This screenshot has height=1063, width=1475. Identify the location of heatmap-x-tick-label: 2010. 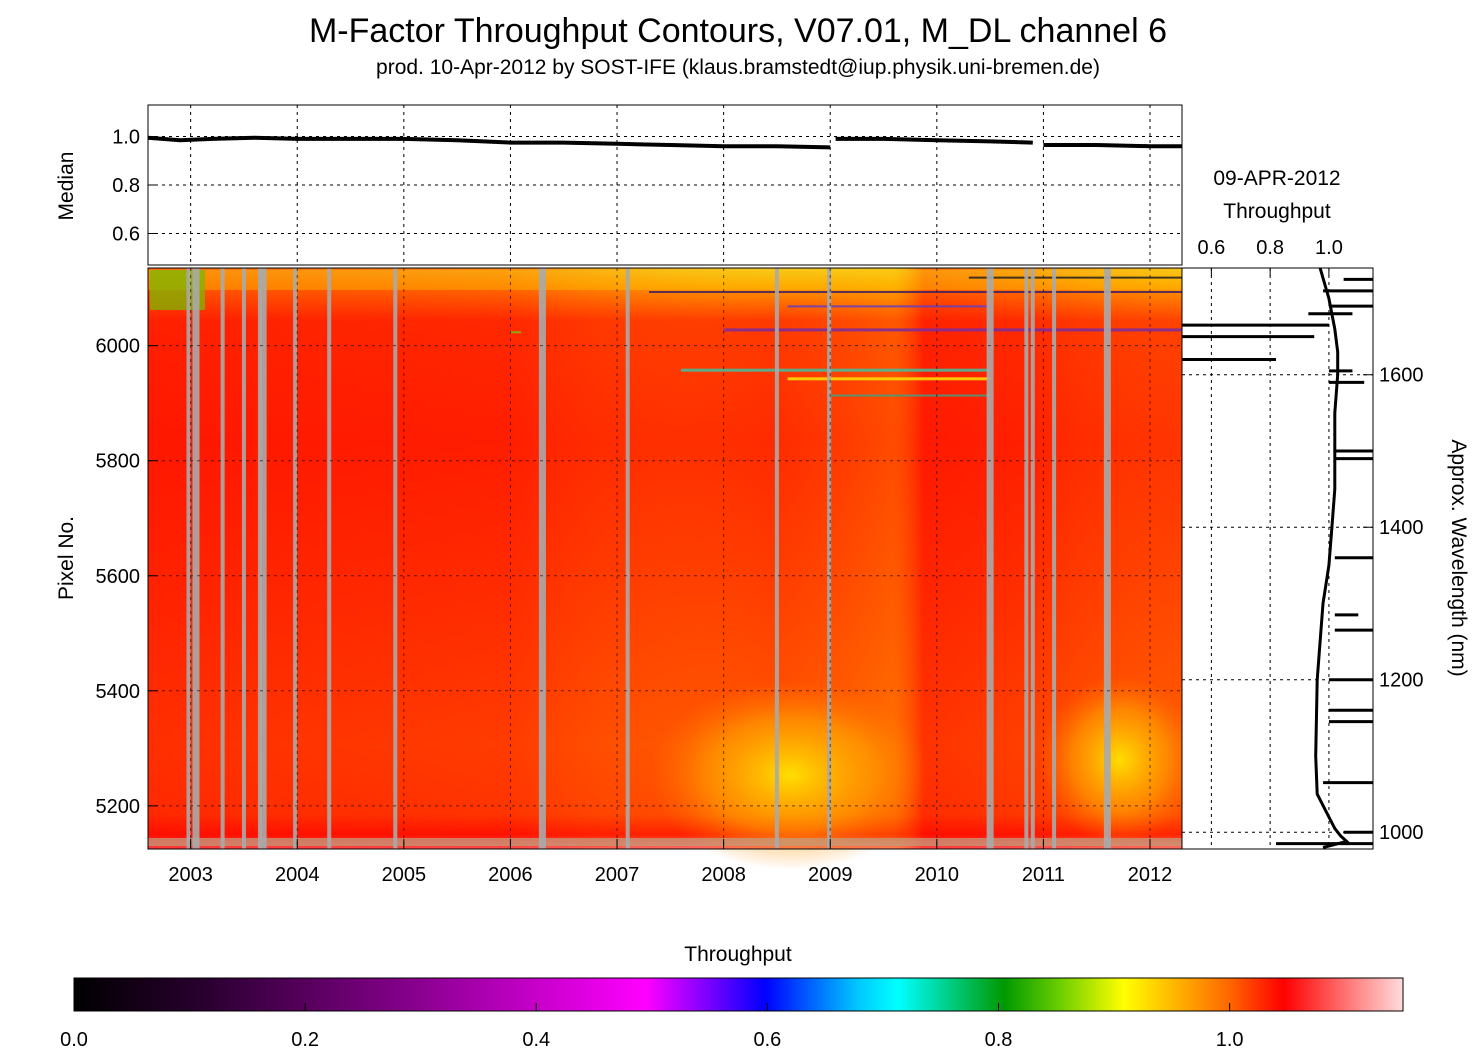
(937, 875).